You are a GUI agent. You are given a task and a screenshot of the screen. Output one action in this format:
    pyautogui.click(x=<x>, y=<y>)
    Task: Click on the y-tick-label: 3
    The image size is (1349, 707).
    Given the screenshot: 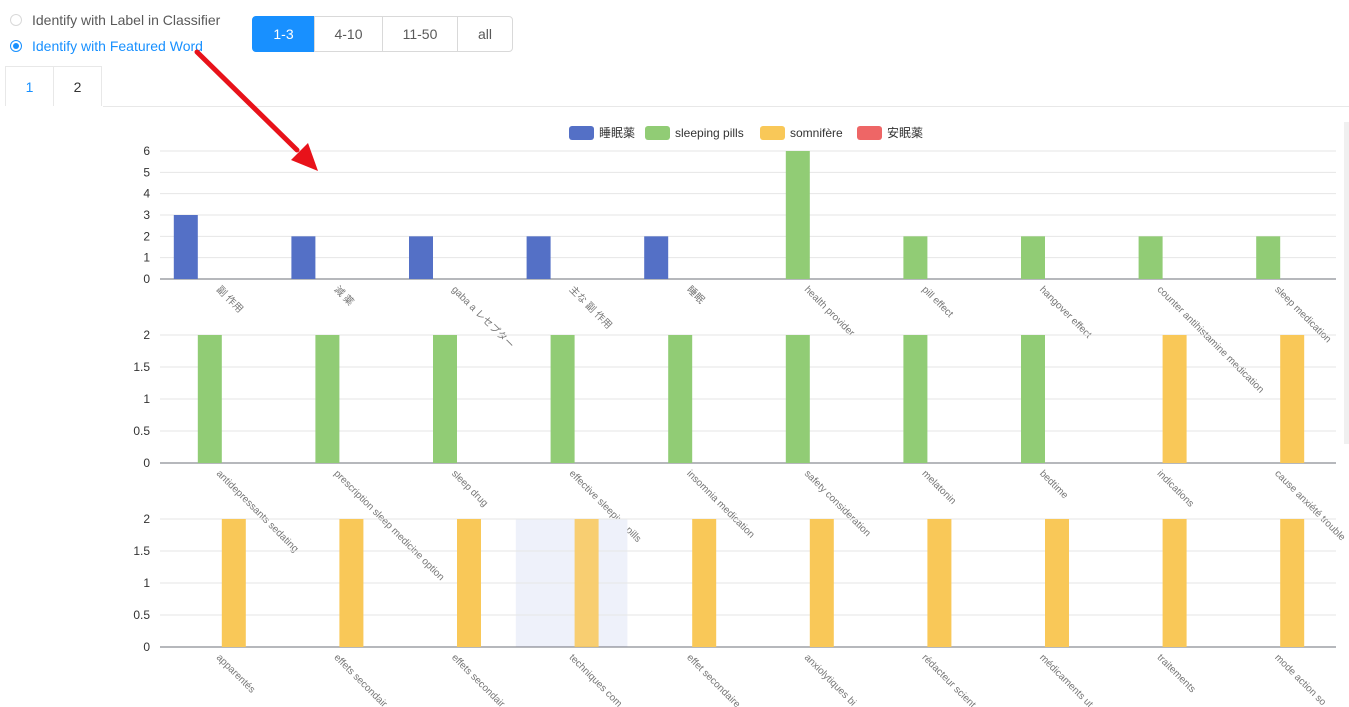 What is the action you would take?
    pyautogui.click(x=146, y=215)
    